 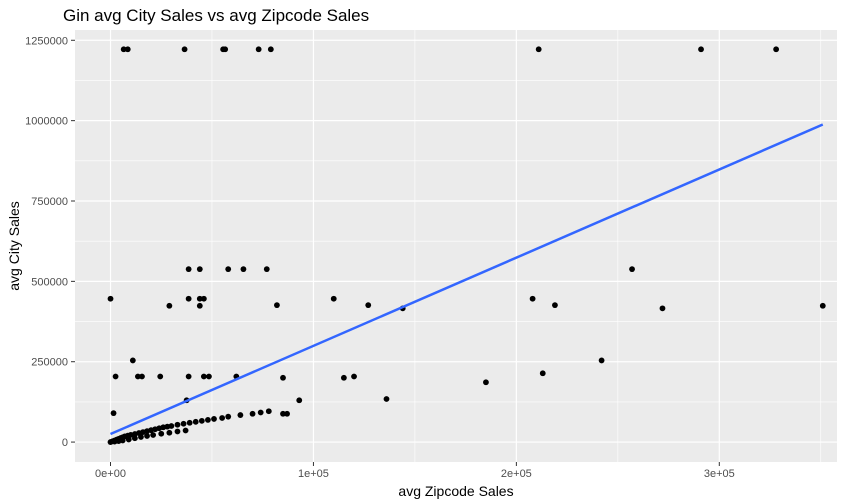 What do you see at coordinates (46, 122) in the screenshot?
I see `y-tick-label: 1000000` at bounding box center [46, 122].